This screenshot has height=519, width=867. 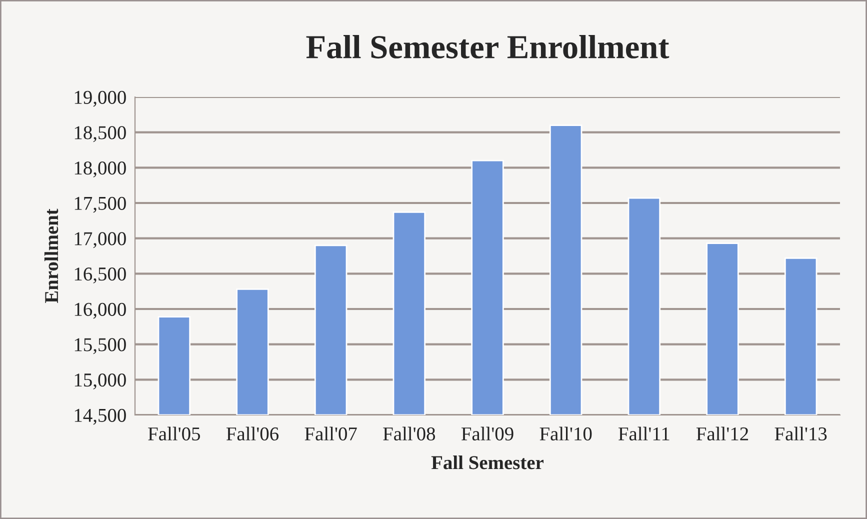 I want to click on x-tick-label: Fall'09, so click(x=487, y=433).